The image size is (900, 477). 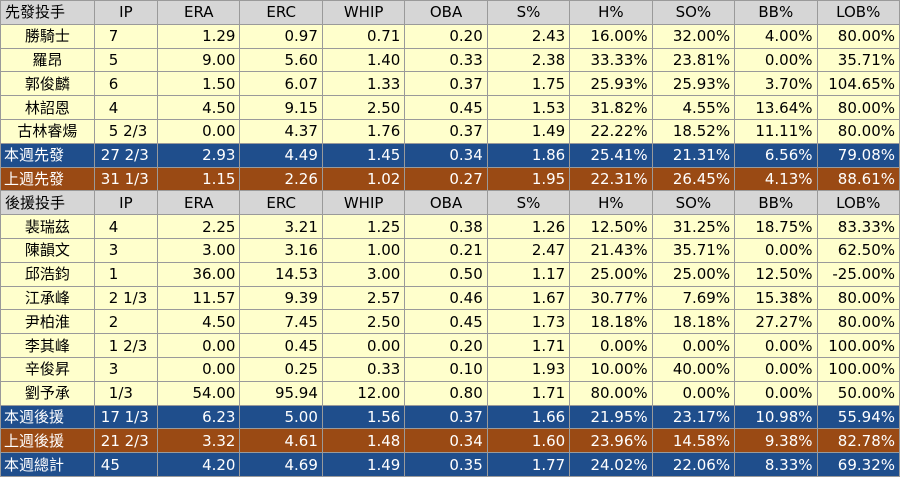 I want to click on h-pct-cell: 0.00%, so click(x=611, y=345).